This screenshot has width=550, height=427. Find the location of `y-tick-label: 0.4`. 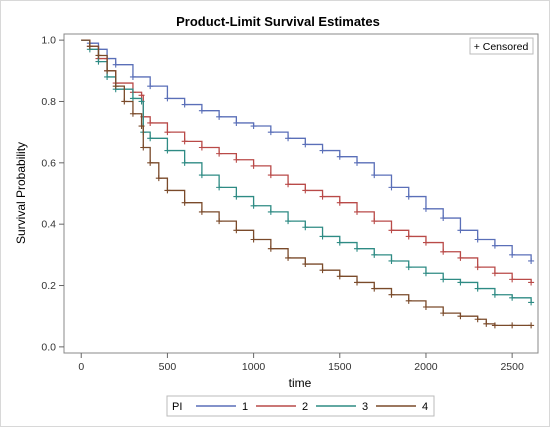

y-tick-label: 0.4 is located at coordinates (48, 225).